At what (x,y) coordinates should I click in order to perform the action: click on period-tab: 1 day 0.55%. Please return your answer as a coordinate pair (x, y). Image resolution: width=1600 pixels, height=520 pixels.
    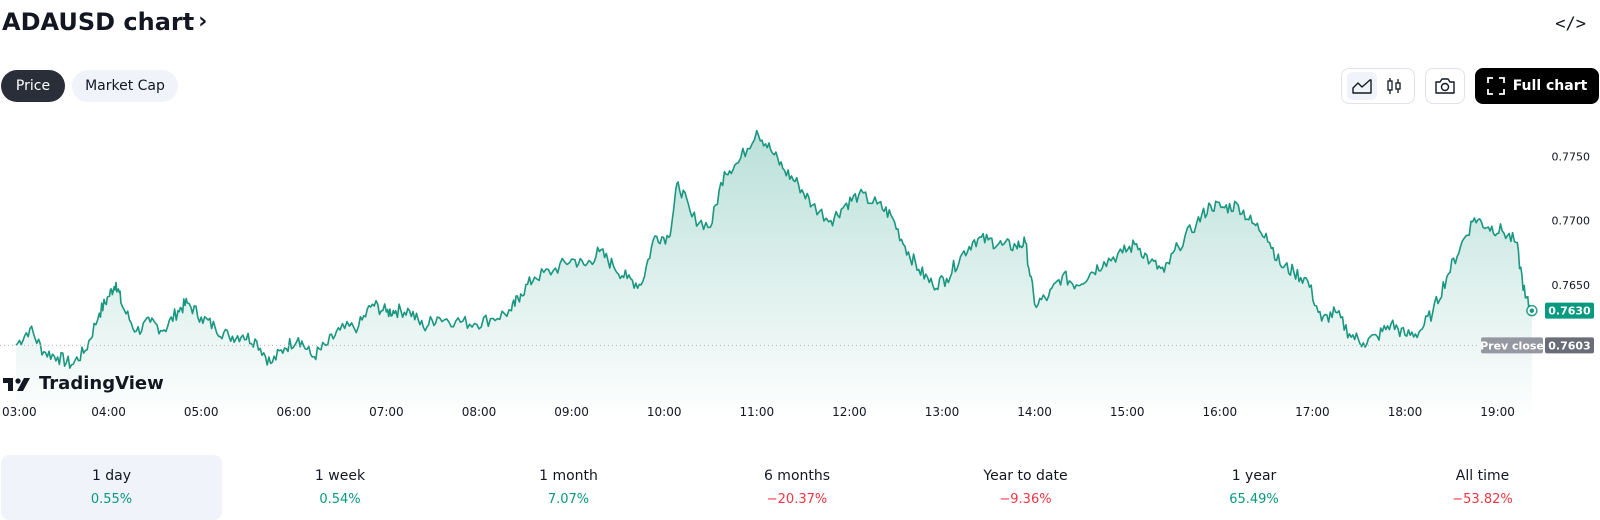
    Looking at the image, I should click on (111, 487).